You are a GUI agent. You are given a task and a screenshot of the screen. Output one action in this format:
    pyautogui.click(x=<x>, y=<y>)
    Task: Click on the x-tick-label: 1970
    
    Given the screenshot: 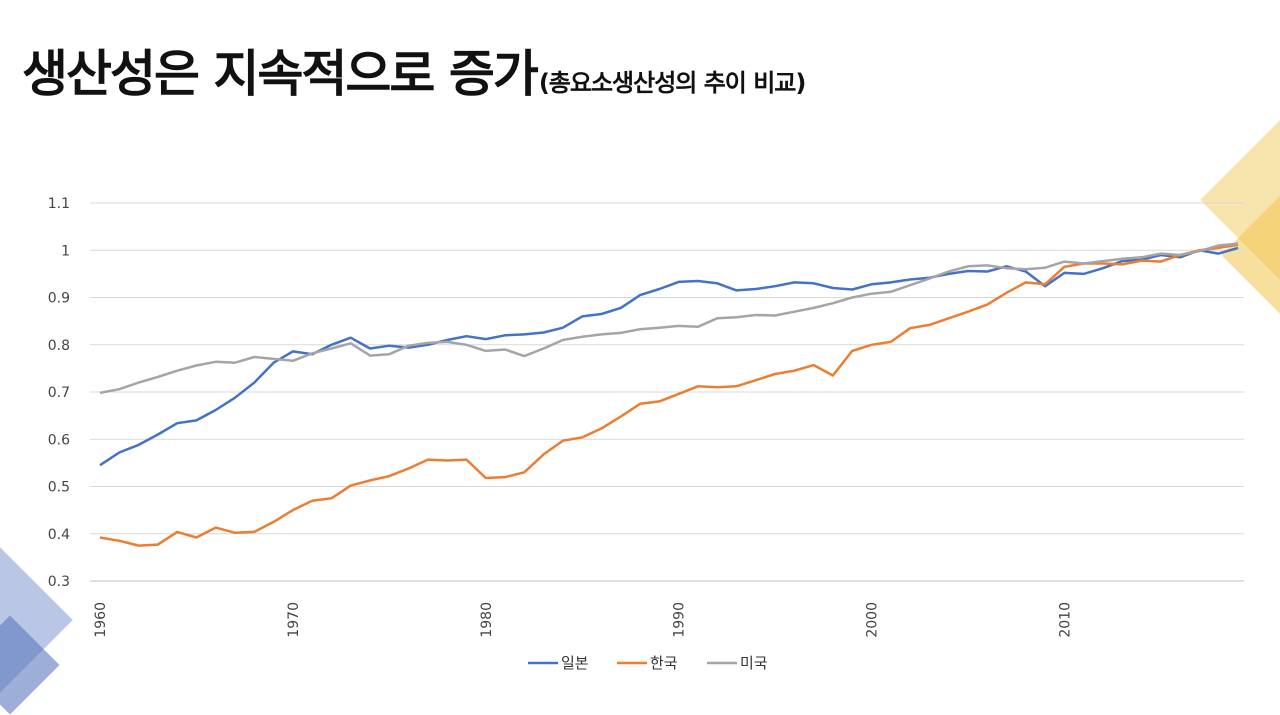 What is the action you would take?
    pyautogui.click(x=294, y=620)
    